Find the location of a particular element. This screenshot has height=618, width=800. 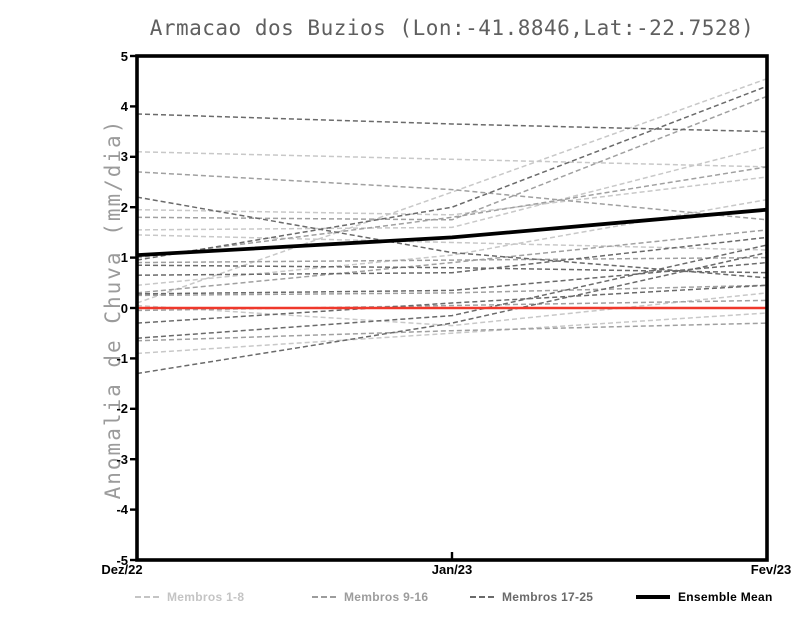

y-tick-label: 0 is located at coordinates (124, 308).